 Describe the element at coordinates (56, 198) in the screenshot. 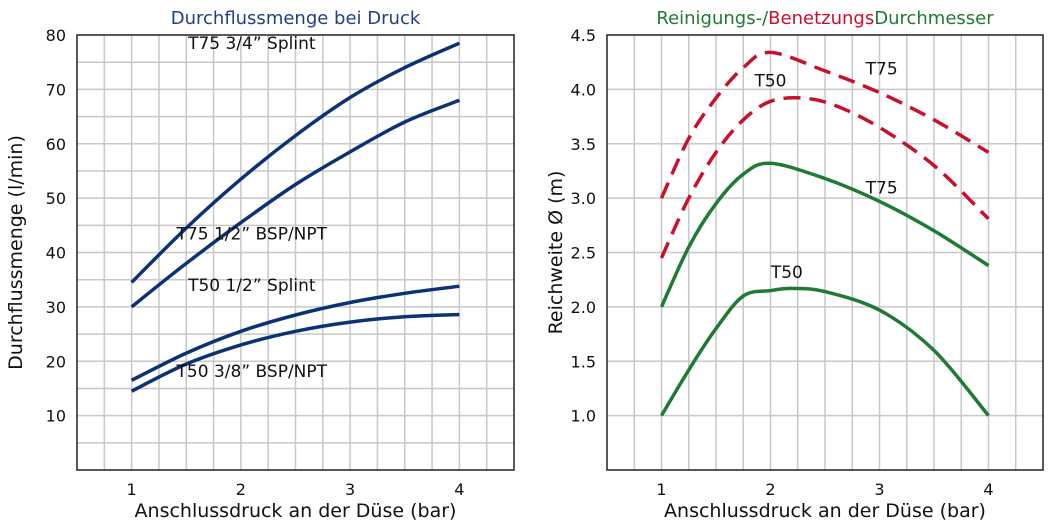

I see `y-tick-label: 50` at that location.